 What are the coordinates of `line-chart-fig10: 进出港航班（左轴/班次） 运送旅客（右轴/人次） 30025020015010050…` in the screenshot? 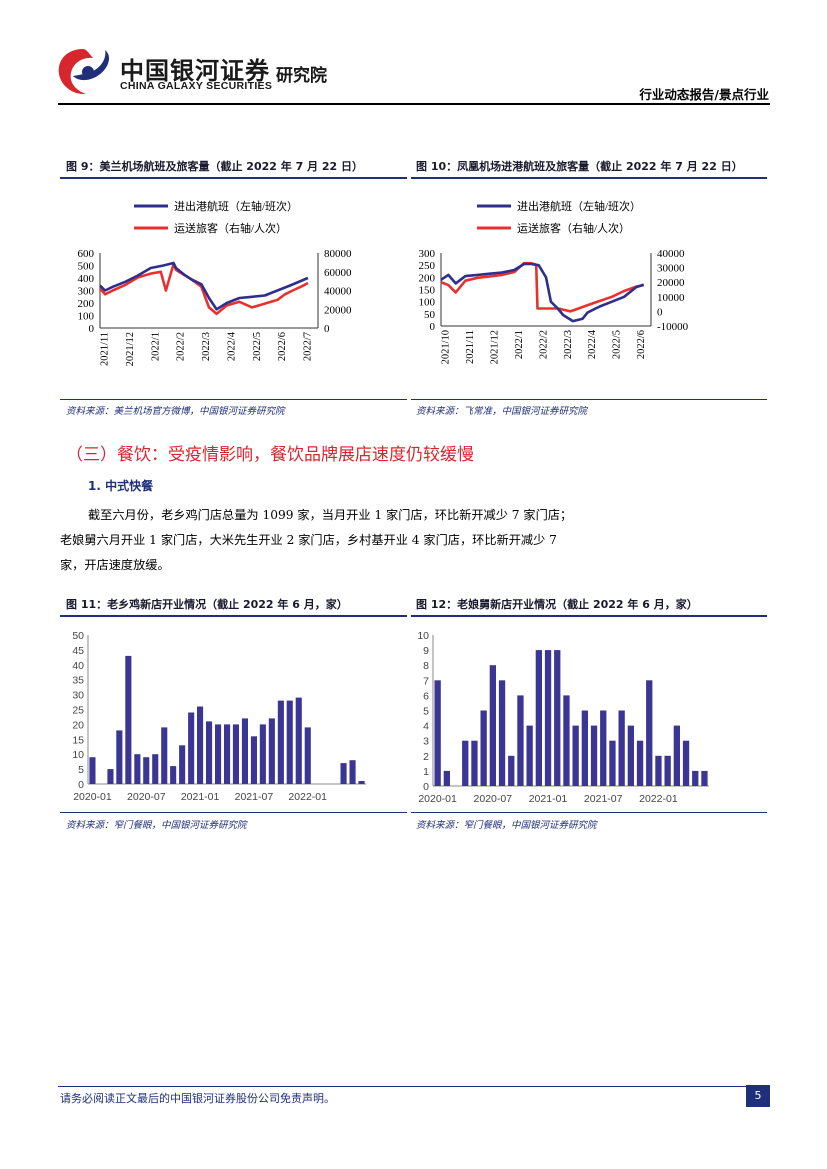 It's located at (554, 281).